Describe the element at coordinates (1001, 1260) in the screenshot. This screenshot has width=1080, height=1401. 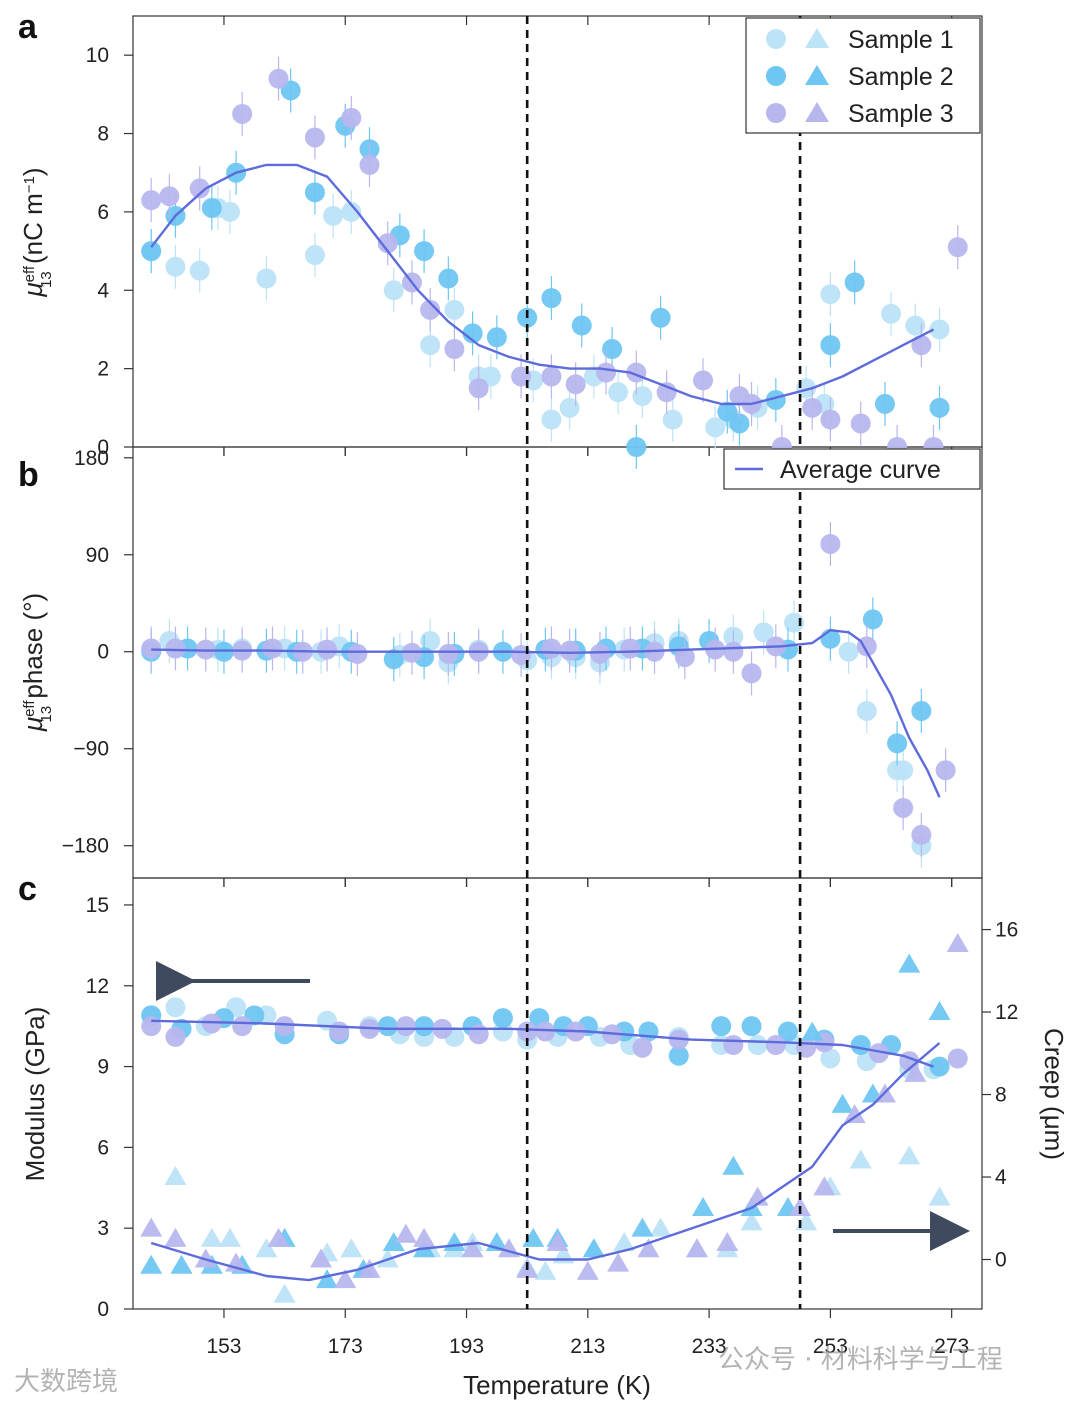
I see `panel-c-ytick-right-label: 0` at that location.